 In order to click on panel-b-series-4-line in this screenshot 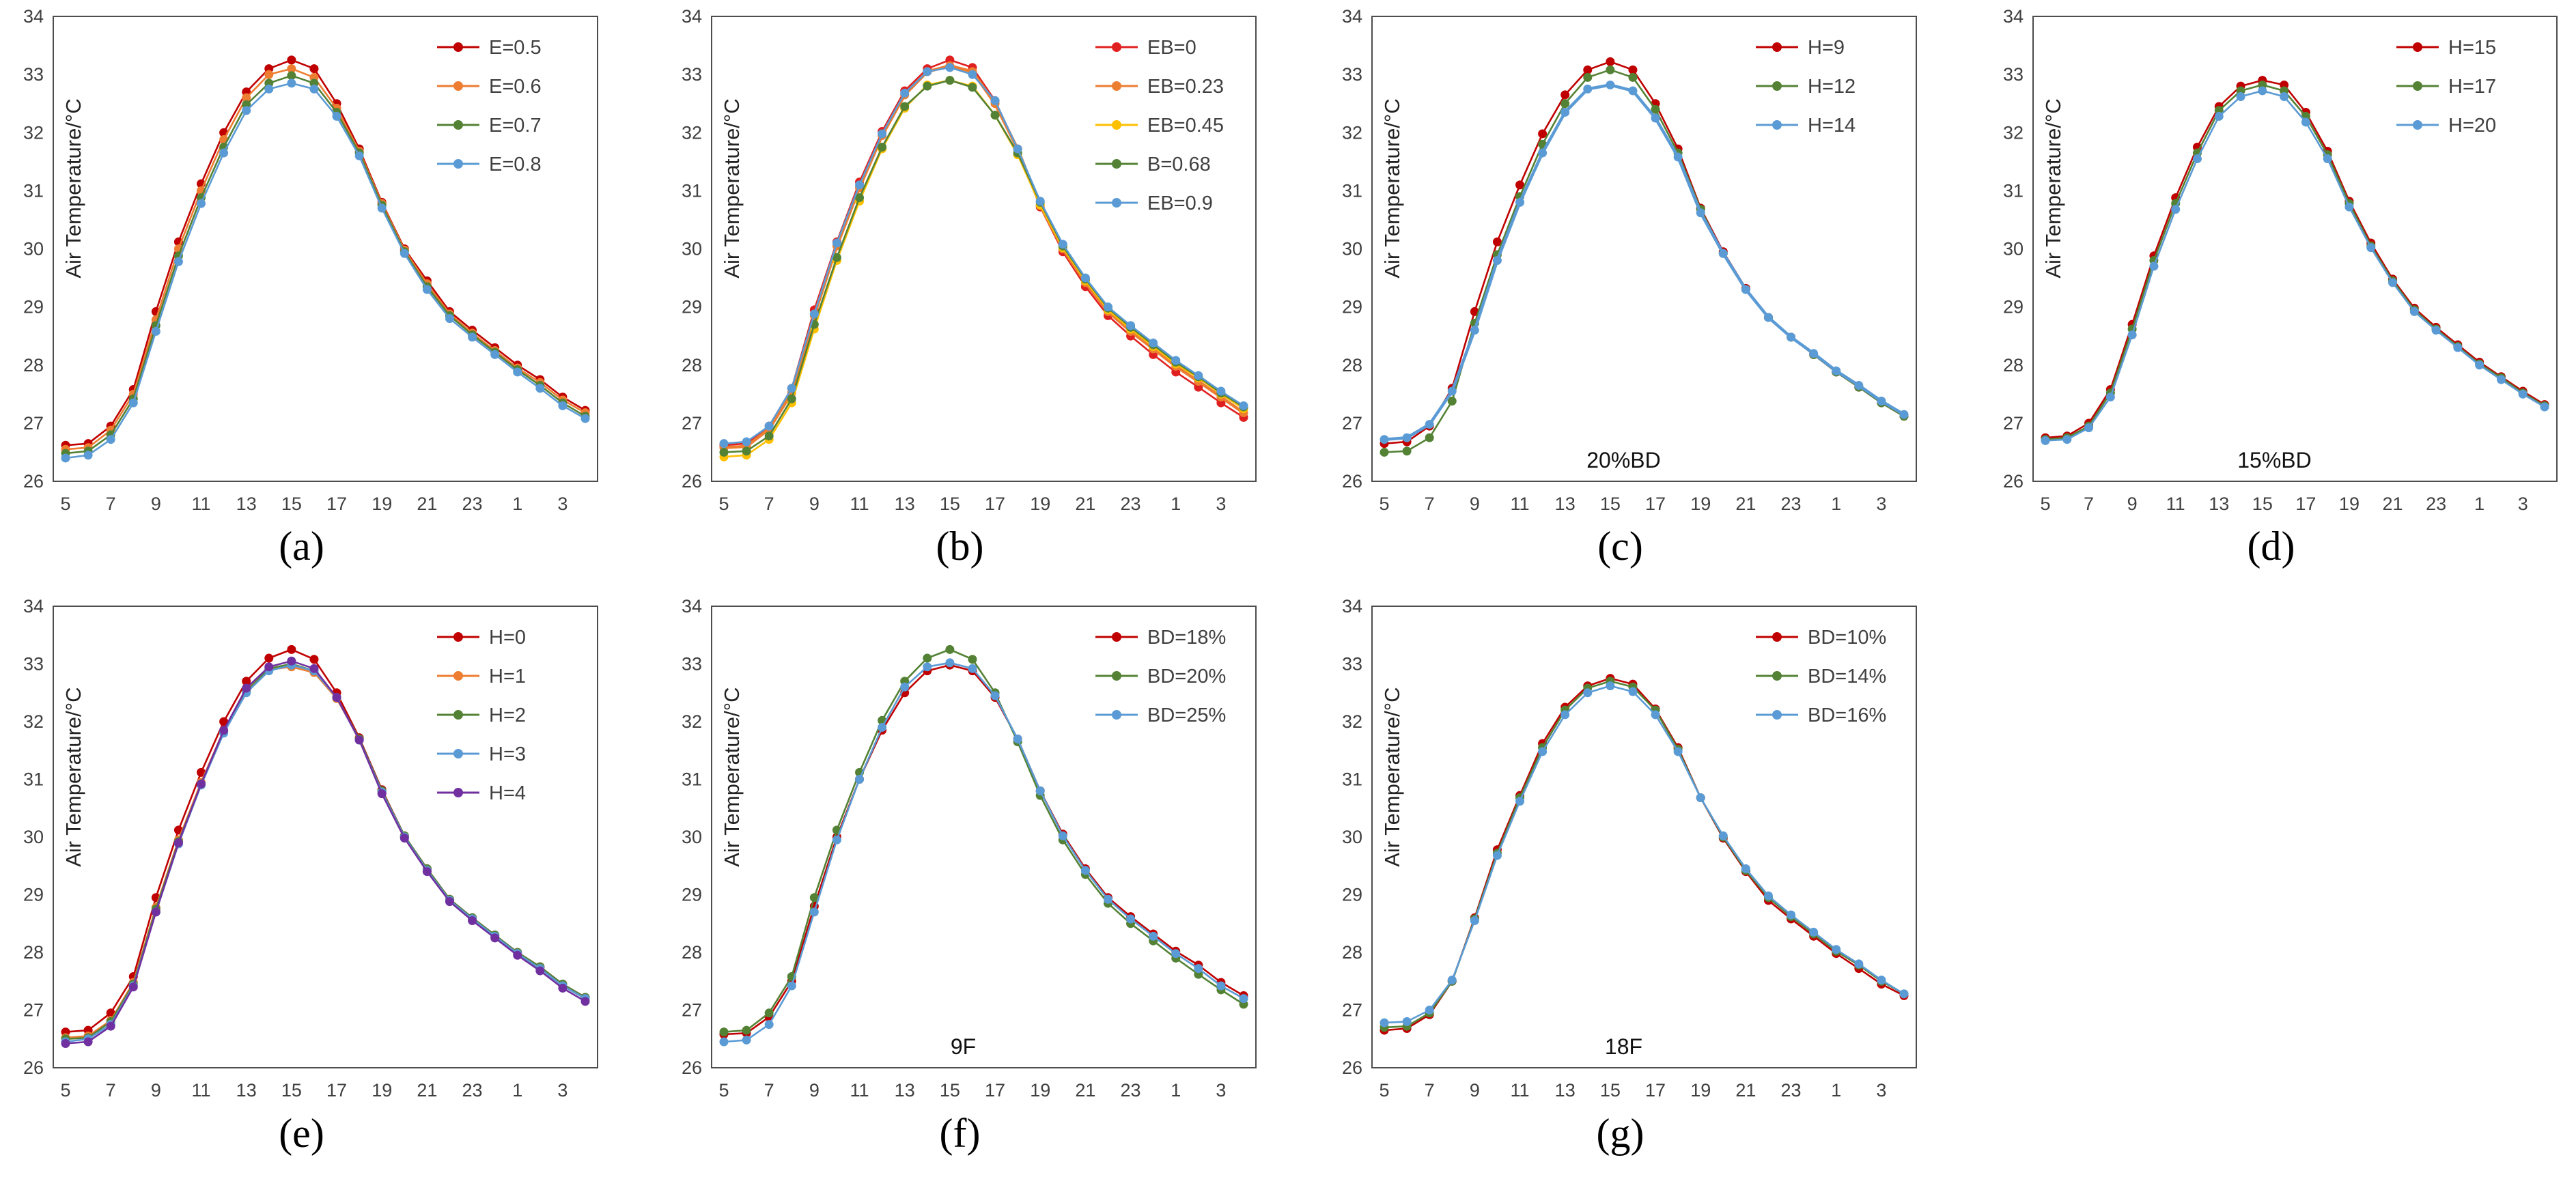, I will do `click(984, 255)`.